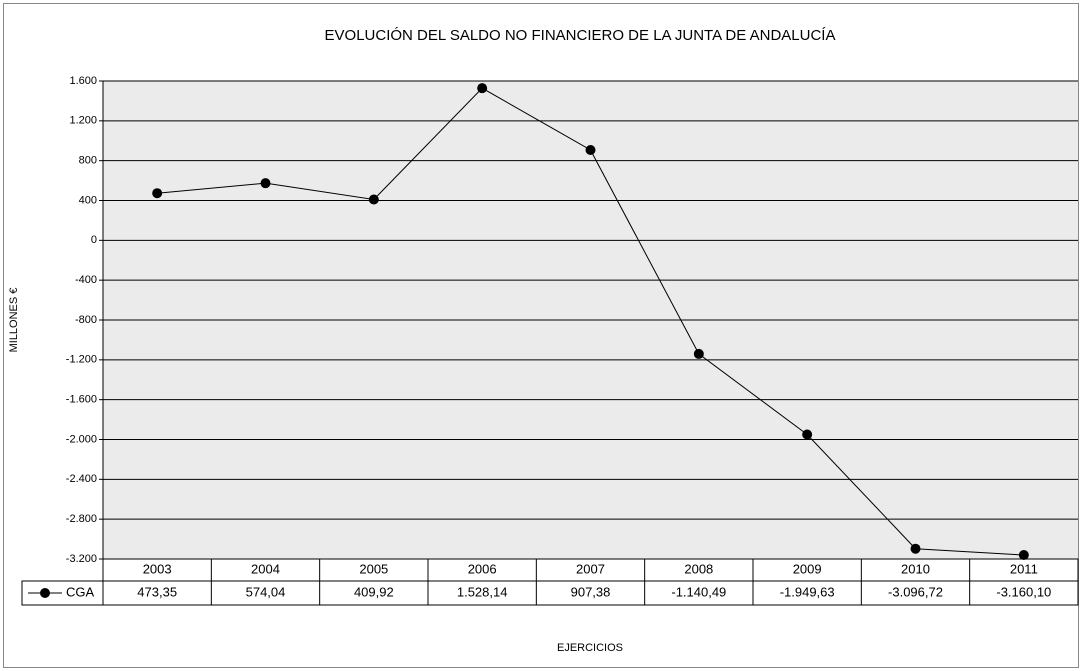  What do you see at coordinates (81, 479) in the screenshot?
I see `y-tick-label: -2.400` at bounding box center [81, 479].